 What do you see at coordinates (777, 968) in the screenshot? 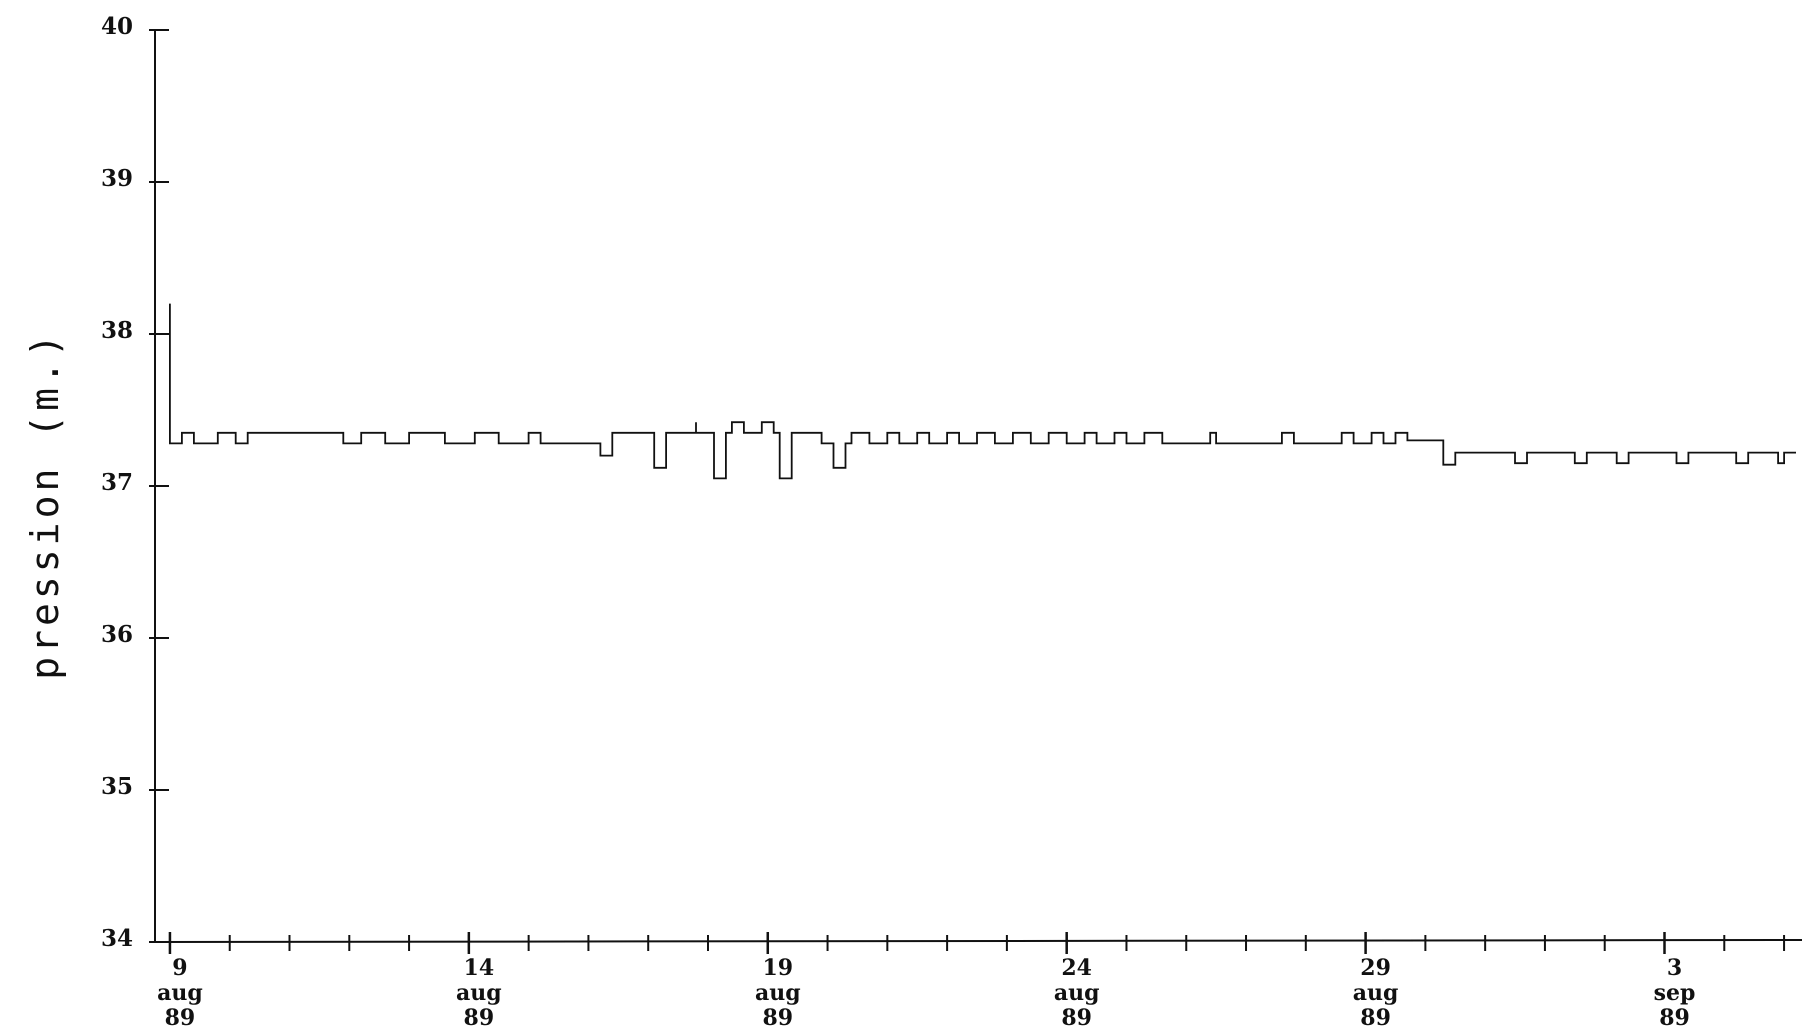
I see `x-tick-label: 19` at bounding box center [777, 968].